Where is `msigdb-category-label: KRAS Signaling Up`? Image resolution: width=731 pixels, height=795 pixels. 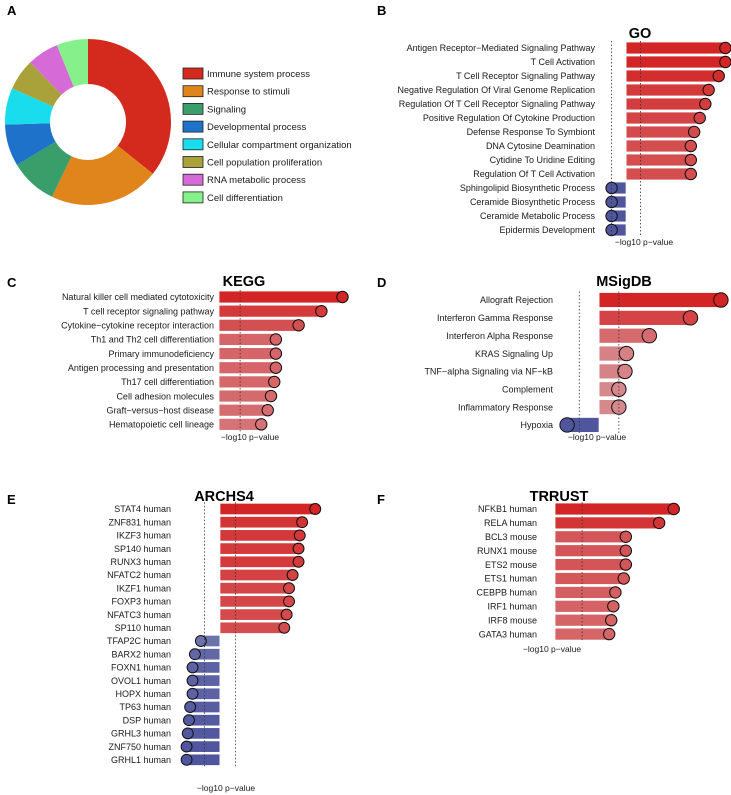
msigdb-category-label: KRAS Signaling Up is located at coordinates (514, 354).